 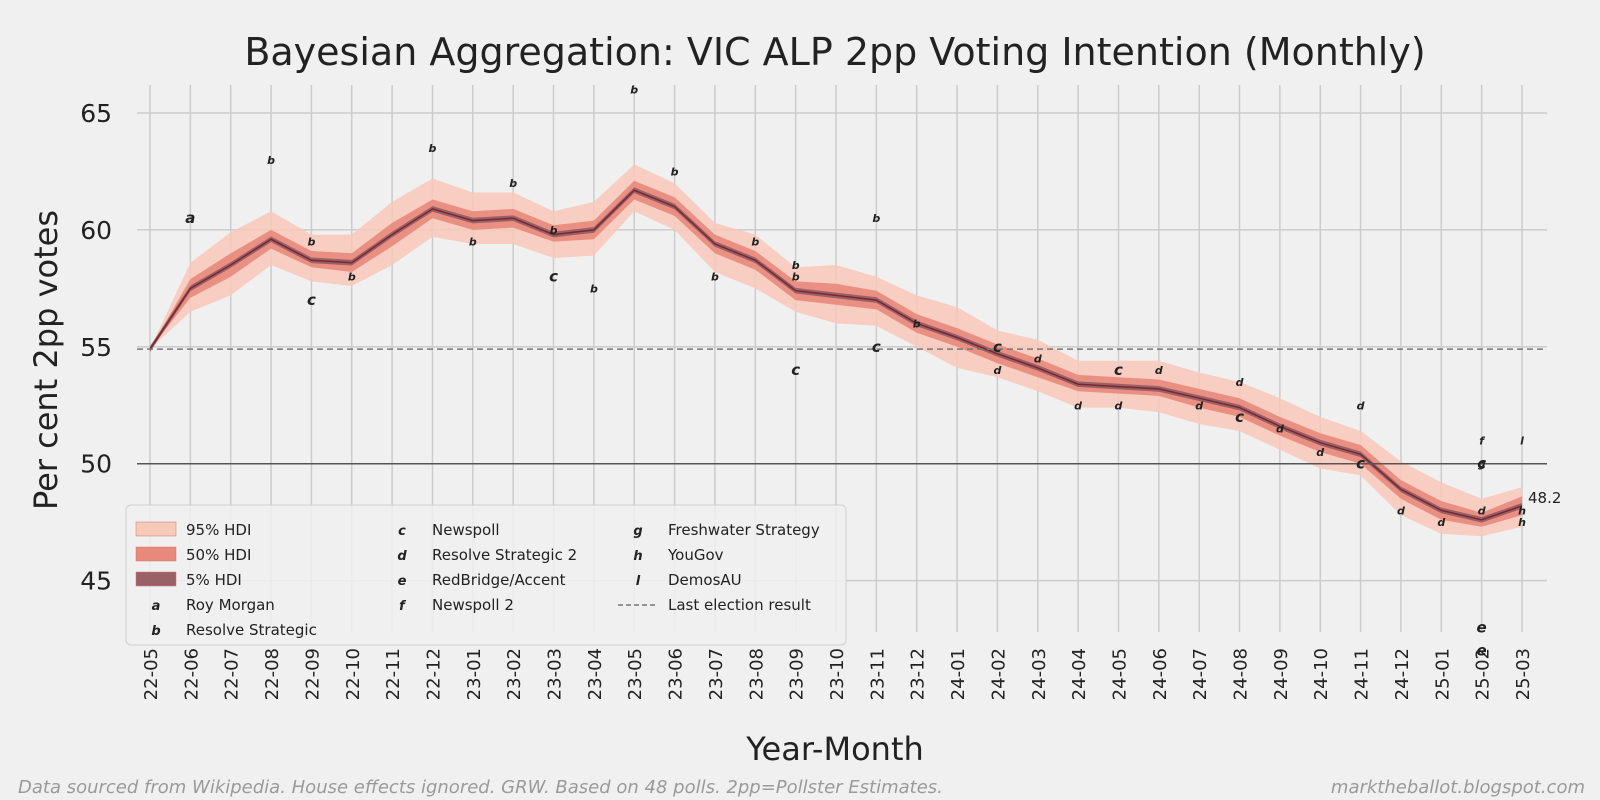 What do you see at coordinates (555, 674) in the screenshot?
I see `x-tick-label: 23-03` at bounding box center [555, 674].